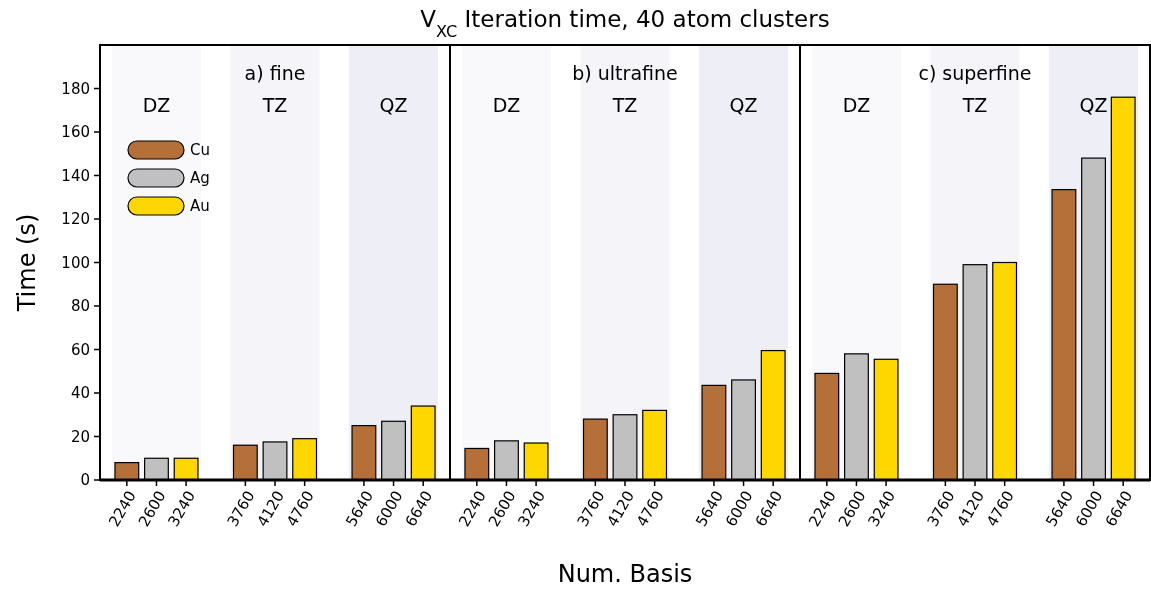  I want to click on y-tick-label: 60, so click(80, 349).